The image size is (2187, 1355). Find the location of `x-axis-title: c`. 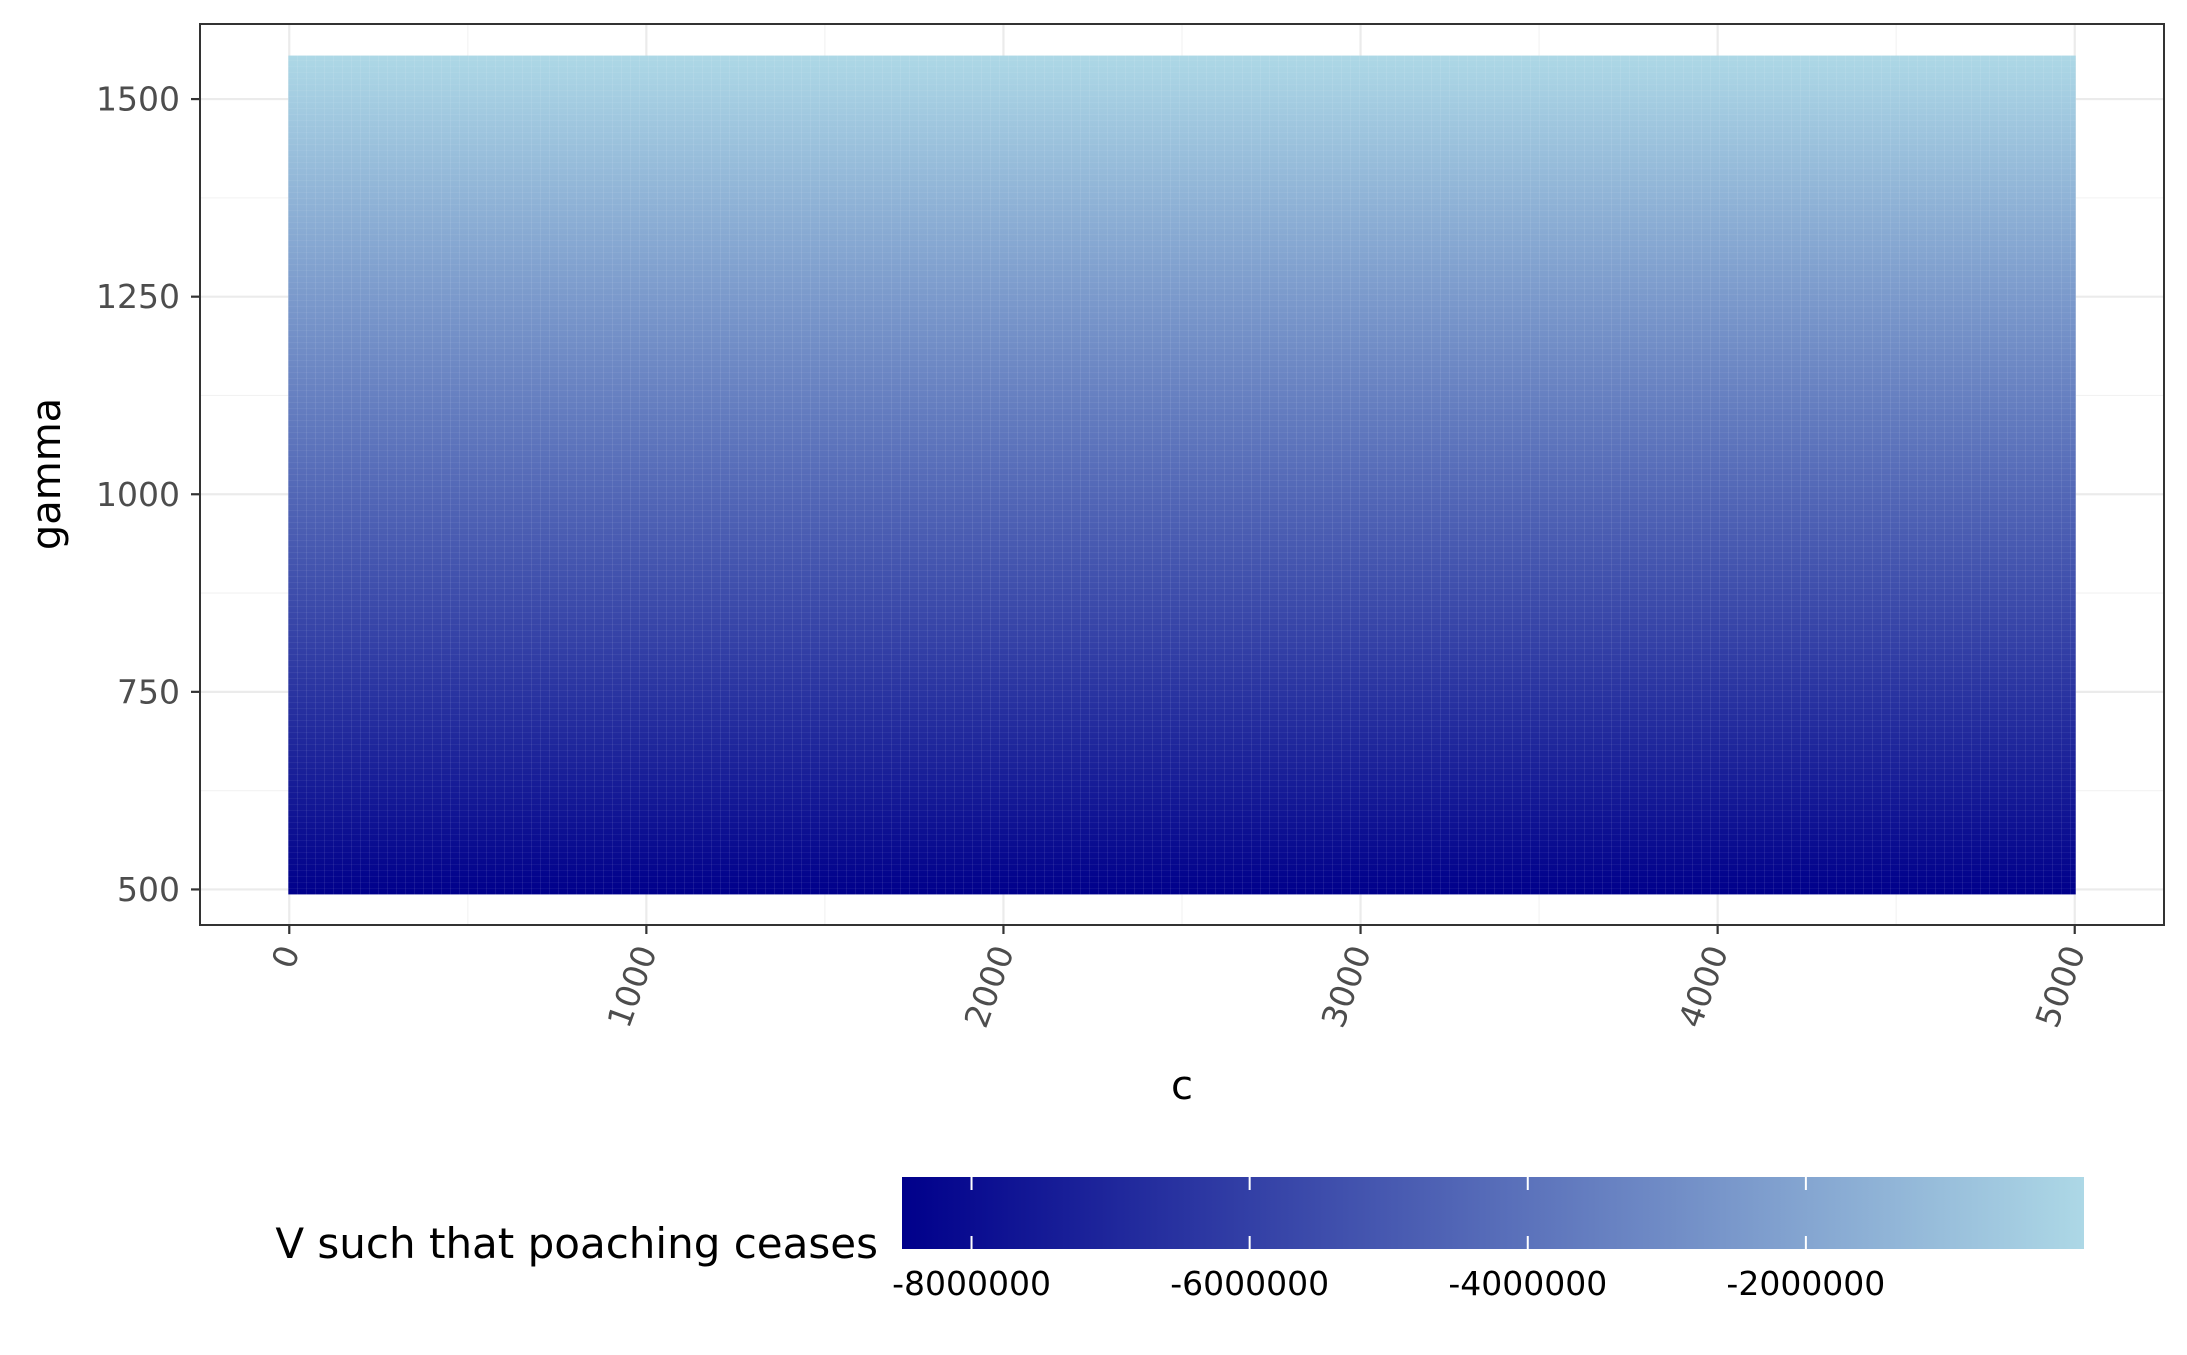

x-axis-title: c is located at coordinates (1182, 1086).